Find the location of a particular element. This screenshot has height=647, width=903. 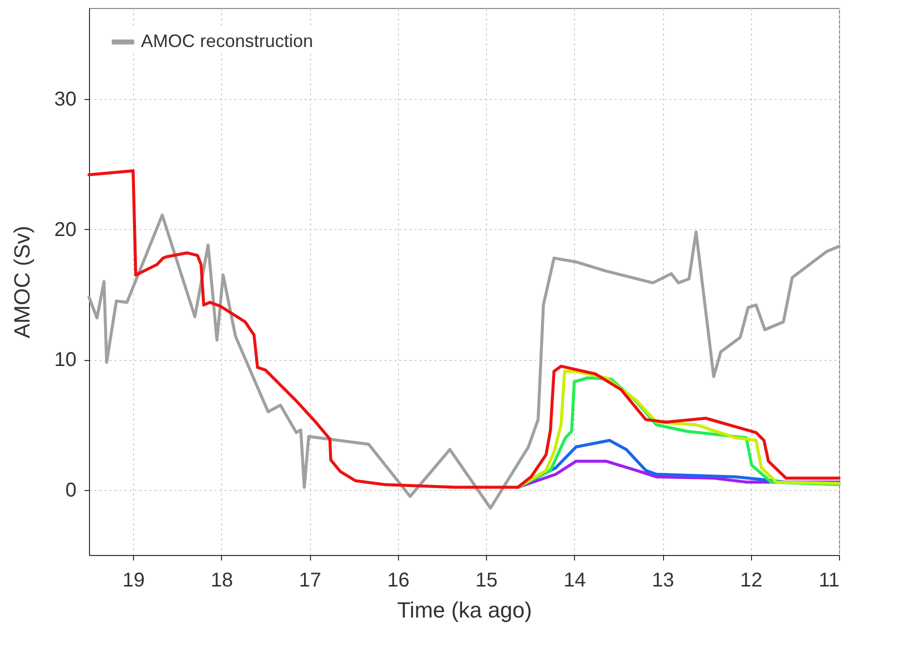

x-tick-label: 19 is located at coordinates (133, 581).